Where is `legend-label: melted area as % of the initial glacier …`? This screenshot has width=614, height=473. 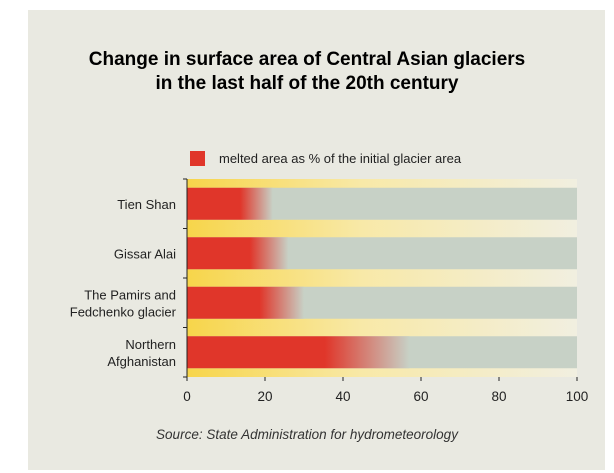
legend-label: melted area as % of the initial glacier … is located at coordinates (340, 158).